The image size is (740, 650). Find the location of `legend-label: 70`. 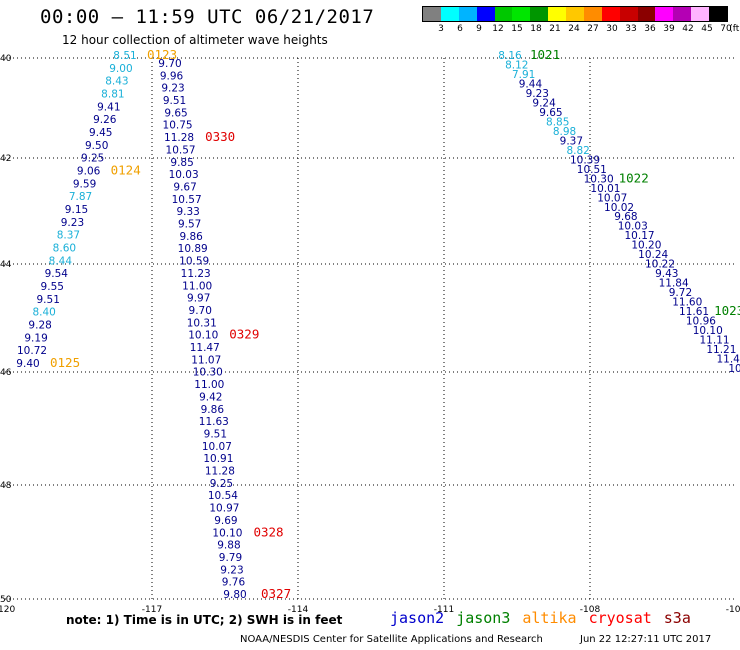

legend-label: 70 is located at coordinates (726, 29).